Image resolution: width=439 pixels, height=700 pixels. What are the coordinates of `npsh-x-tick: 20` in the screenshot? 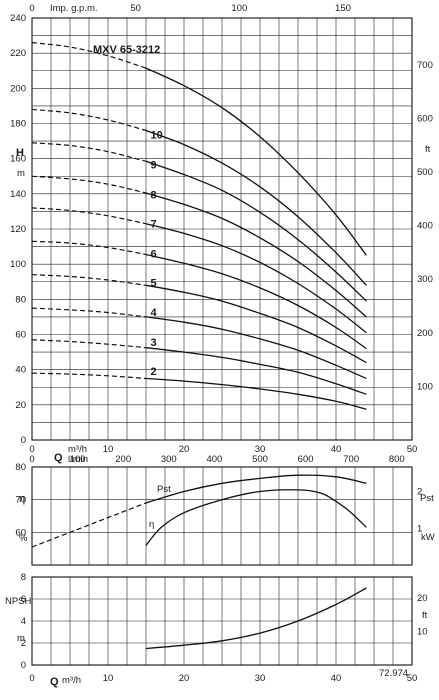 It's located at (184, 678).